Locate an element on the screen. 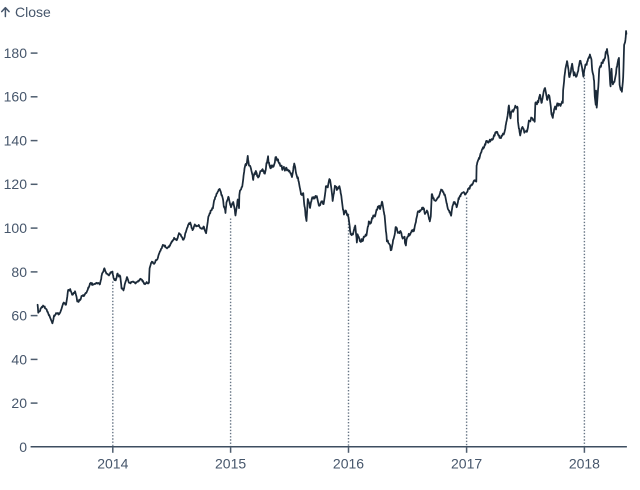 The image size is (640, 490). svg-text: 2016 is located at coordinates (348, 464).